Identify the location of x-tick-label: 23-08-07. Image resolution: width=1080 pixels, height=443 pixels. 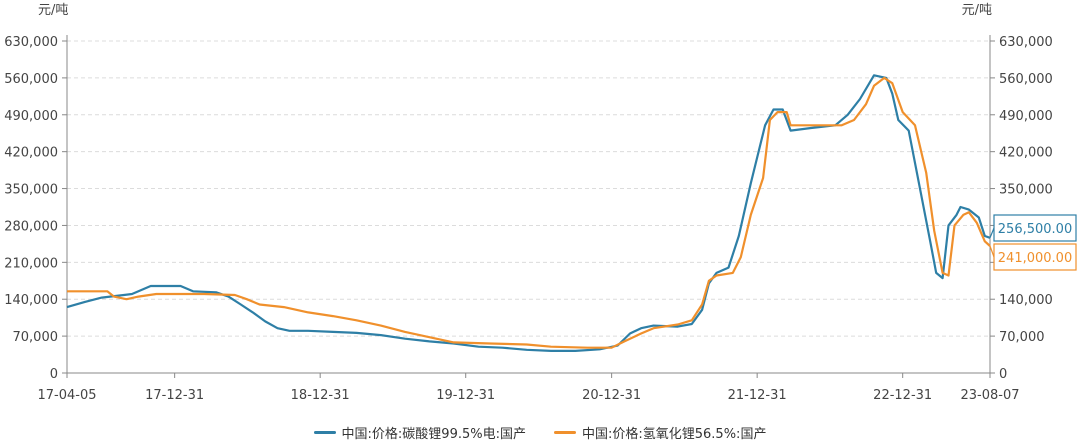
(989, 395).